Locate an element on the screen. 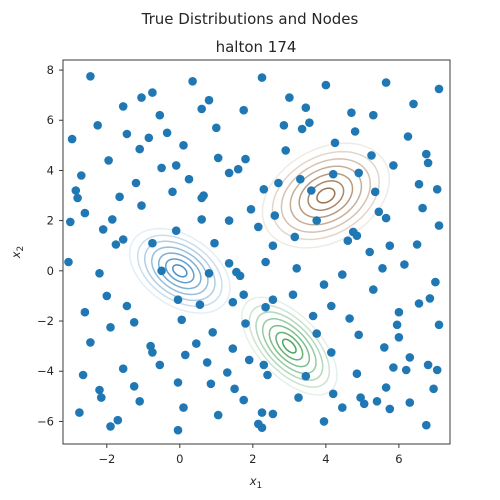 The height and width of the screenshot is (500, 500). x-axis-label: x1 is located at coordinates (256, 482).